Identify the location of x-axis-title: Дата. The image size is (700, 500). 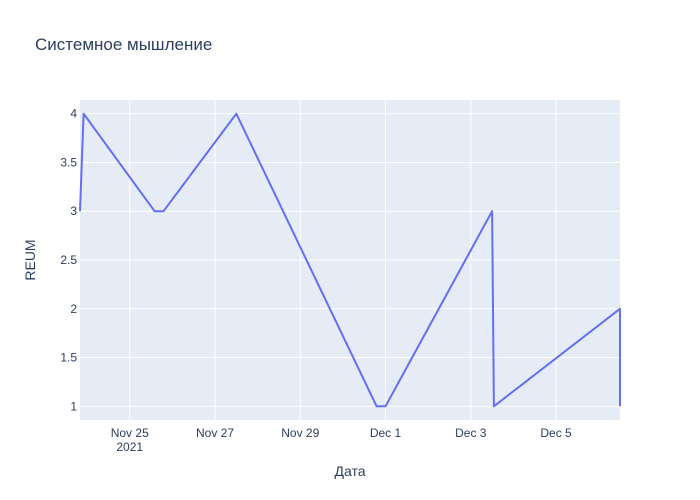
(349, 471).